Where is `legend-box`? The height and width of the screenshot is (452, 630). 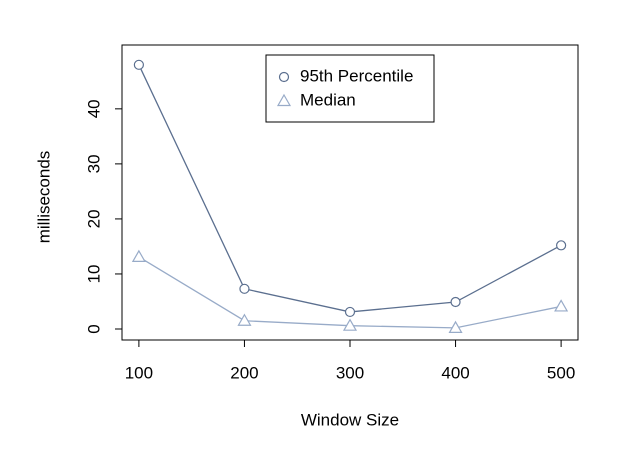
legend-box is located at coordinates (350, 88).